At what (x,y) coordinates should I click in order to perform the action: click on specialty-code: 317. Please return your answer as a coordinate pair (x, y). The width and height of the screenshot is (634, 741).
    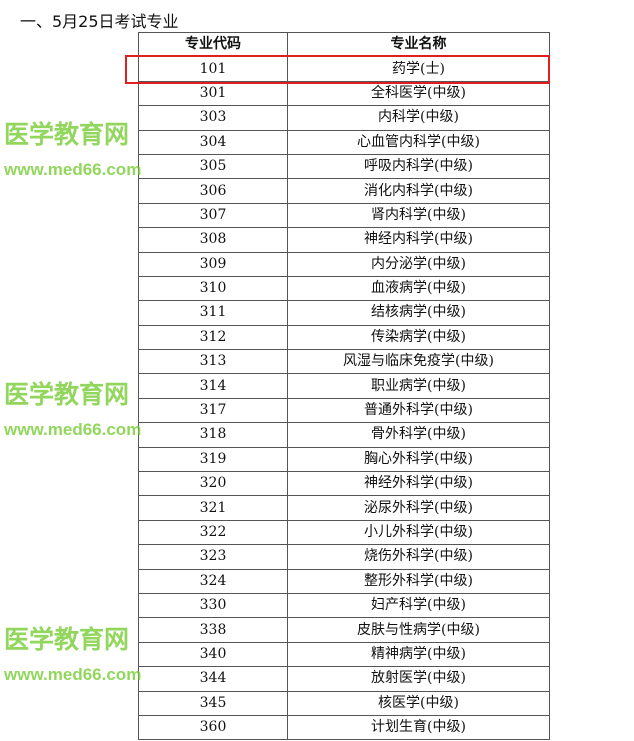
    Looking at the image, I should click on (213, 410).